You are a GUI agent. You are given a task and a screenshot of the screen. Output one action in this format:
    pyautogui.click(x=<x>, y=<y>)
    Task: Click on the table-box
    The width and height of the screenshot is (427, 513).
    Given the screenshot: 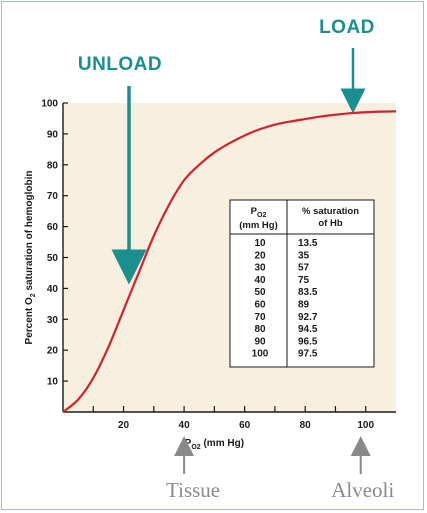 What is the action you would take?
    pyautogui.click(x=302, y=283)
    